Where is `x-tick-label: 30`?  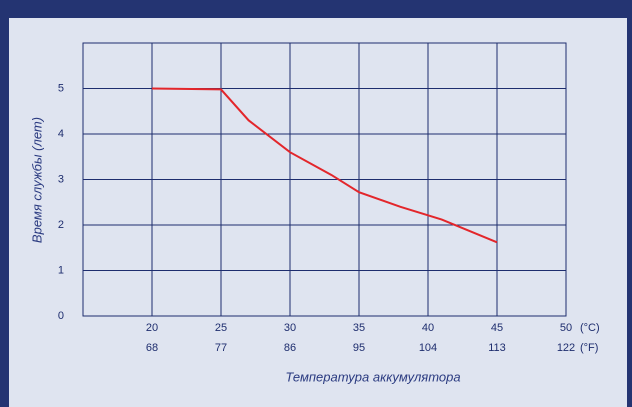
x-tick-label: 30 is located at coordinates (290, 328).